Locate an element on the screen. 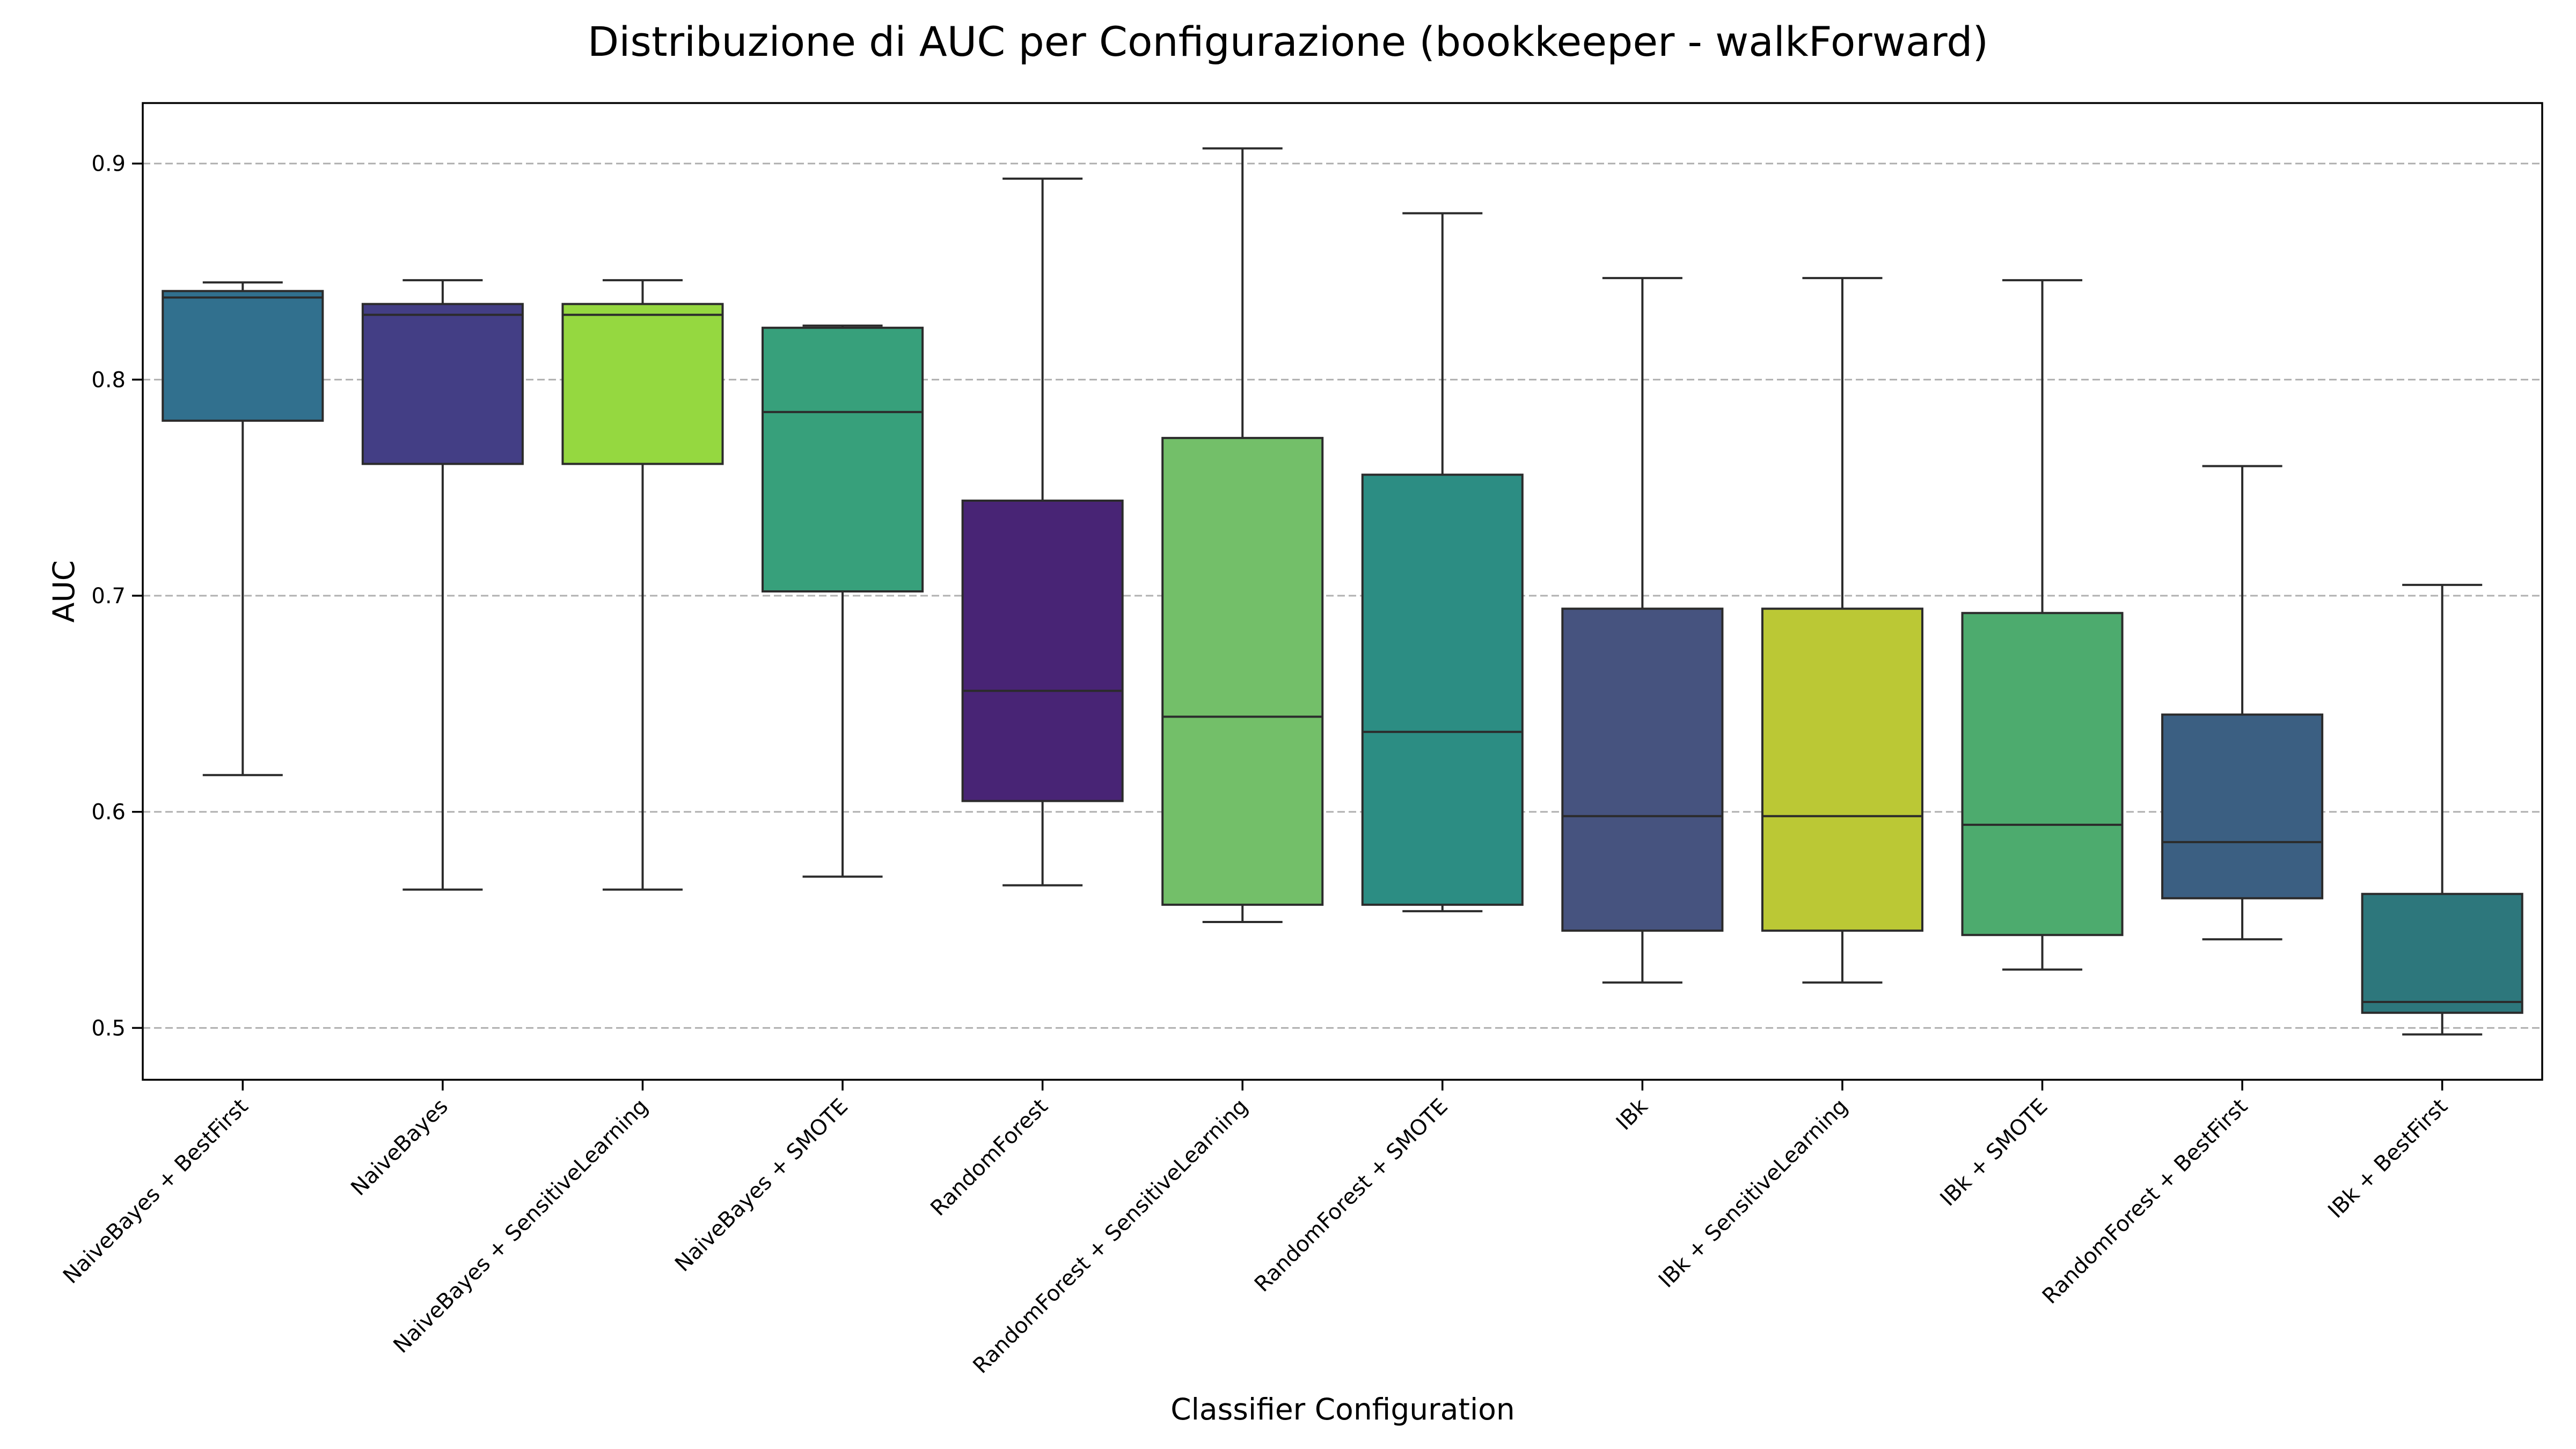 The height and width of the screenshot is (1449, 2576). x-tick-label: RandomForest + SMOTE is located at coordinates (1351, 1195).